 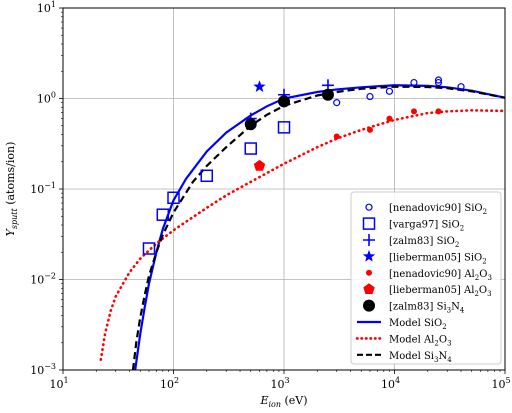 What do you see at coordinates (438, 209) in the screenshot?
I see `legend-label-0: [nenadovic90] SiO2` at bounding box center [438, 209].